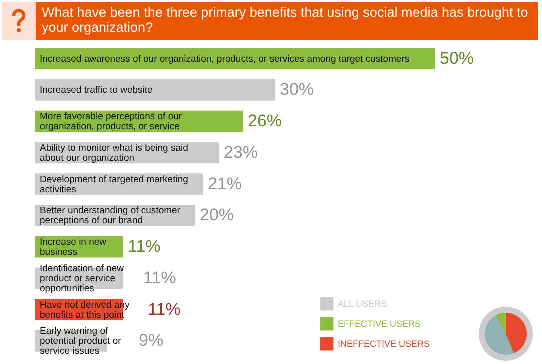 The image size is (542, 364). What do you see at coordinates (241, 152) in the screenshot?
I see `data-label: 23%` at bounding box center [241, 152].